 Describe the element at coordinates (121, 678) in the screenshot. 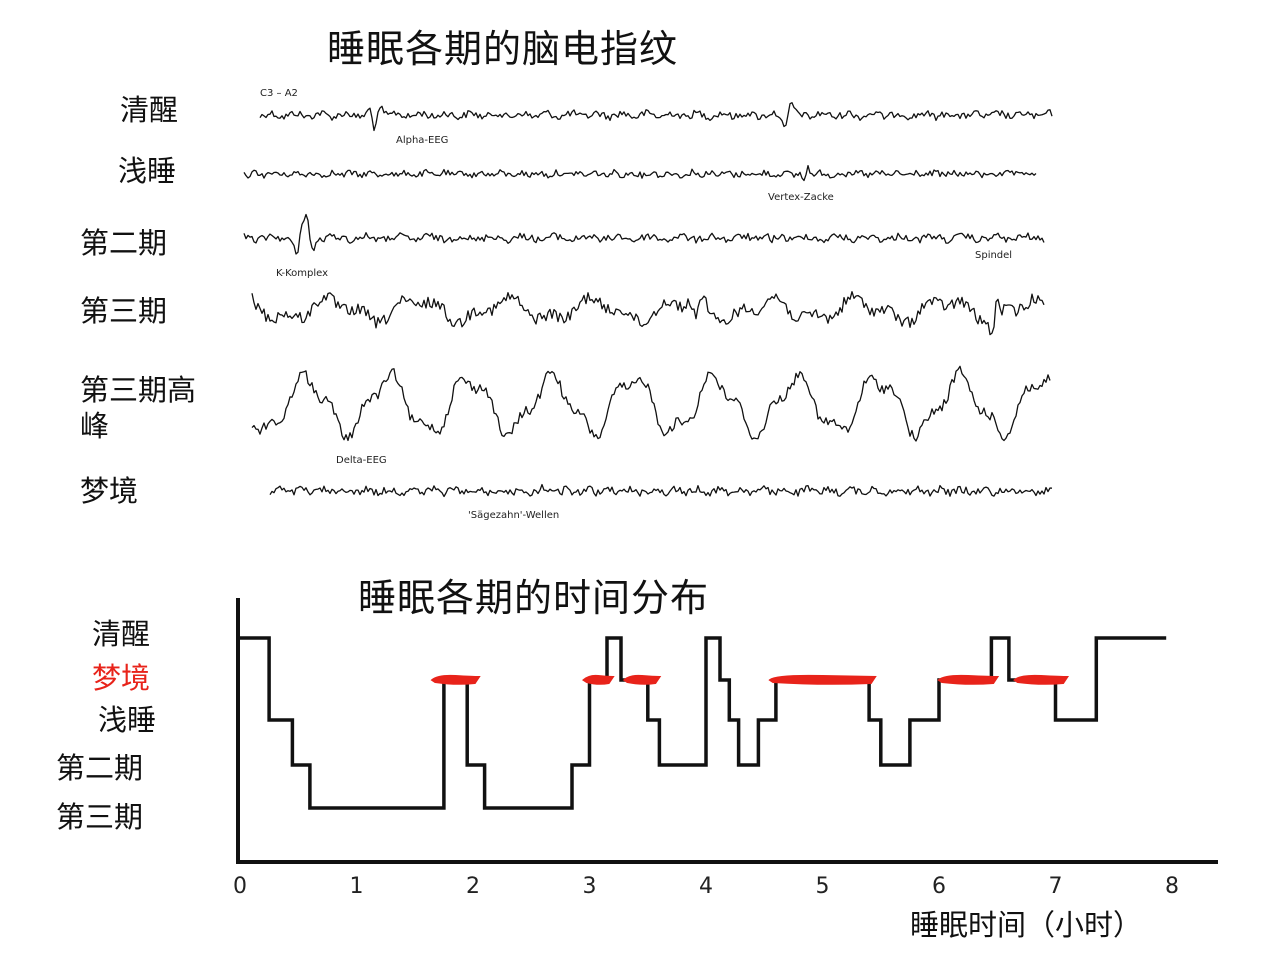

I see `hyp-label-rem: 梦境` at that location.